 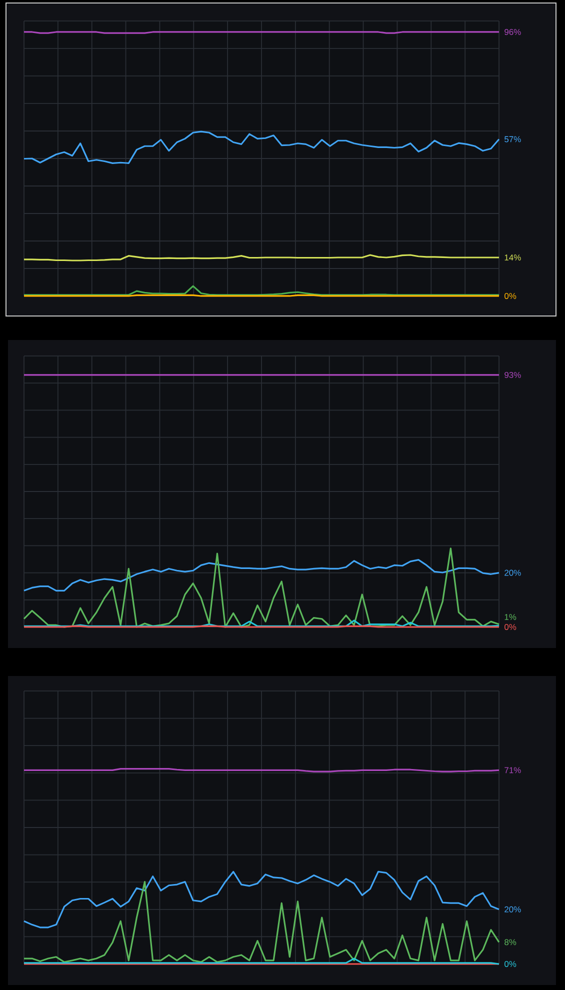 What do you see at coordinates (512, 31) in the screenshot?
I see `data-label: 96%` at bounding box center [512, 31].